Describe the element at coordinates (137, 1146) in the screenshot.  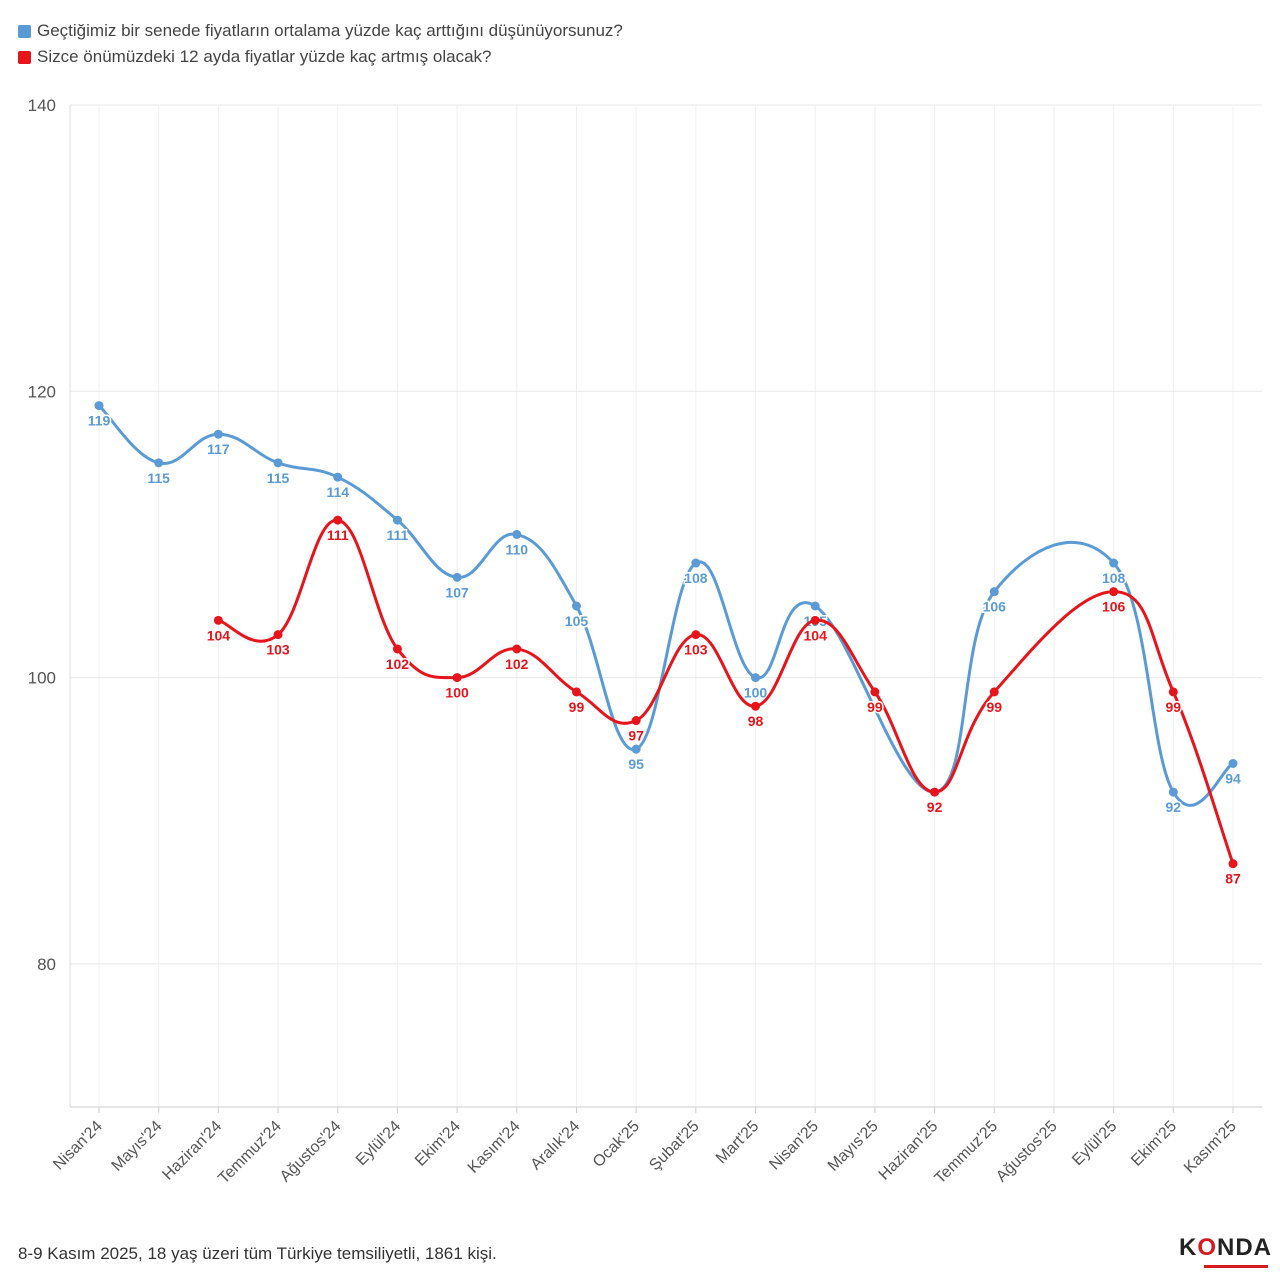
I see `x-tick-label: Mayıs'24` at that location.